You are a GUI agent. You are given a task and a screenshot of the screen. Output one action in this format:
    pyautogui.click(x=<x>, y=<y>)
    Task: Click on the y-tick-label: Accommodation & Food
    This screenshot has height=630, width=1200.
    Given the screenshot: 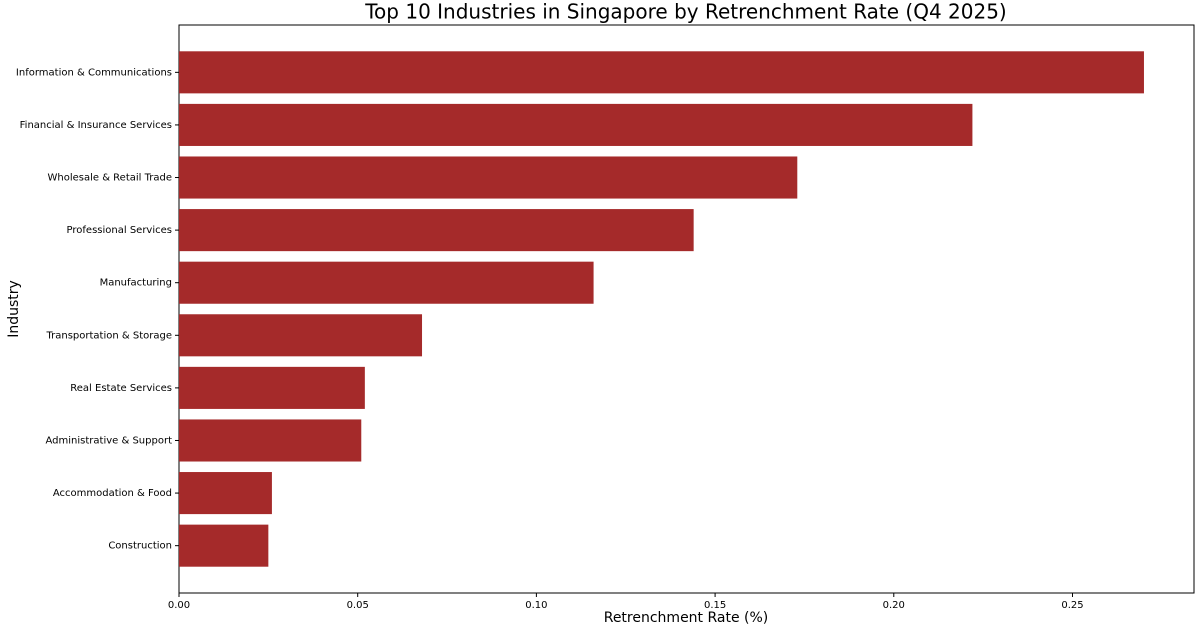 What is the action you would take?
    pyautogui.click(x=112, y=493)
    